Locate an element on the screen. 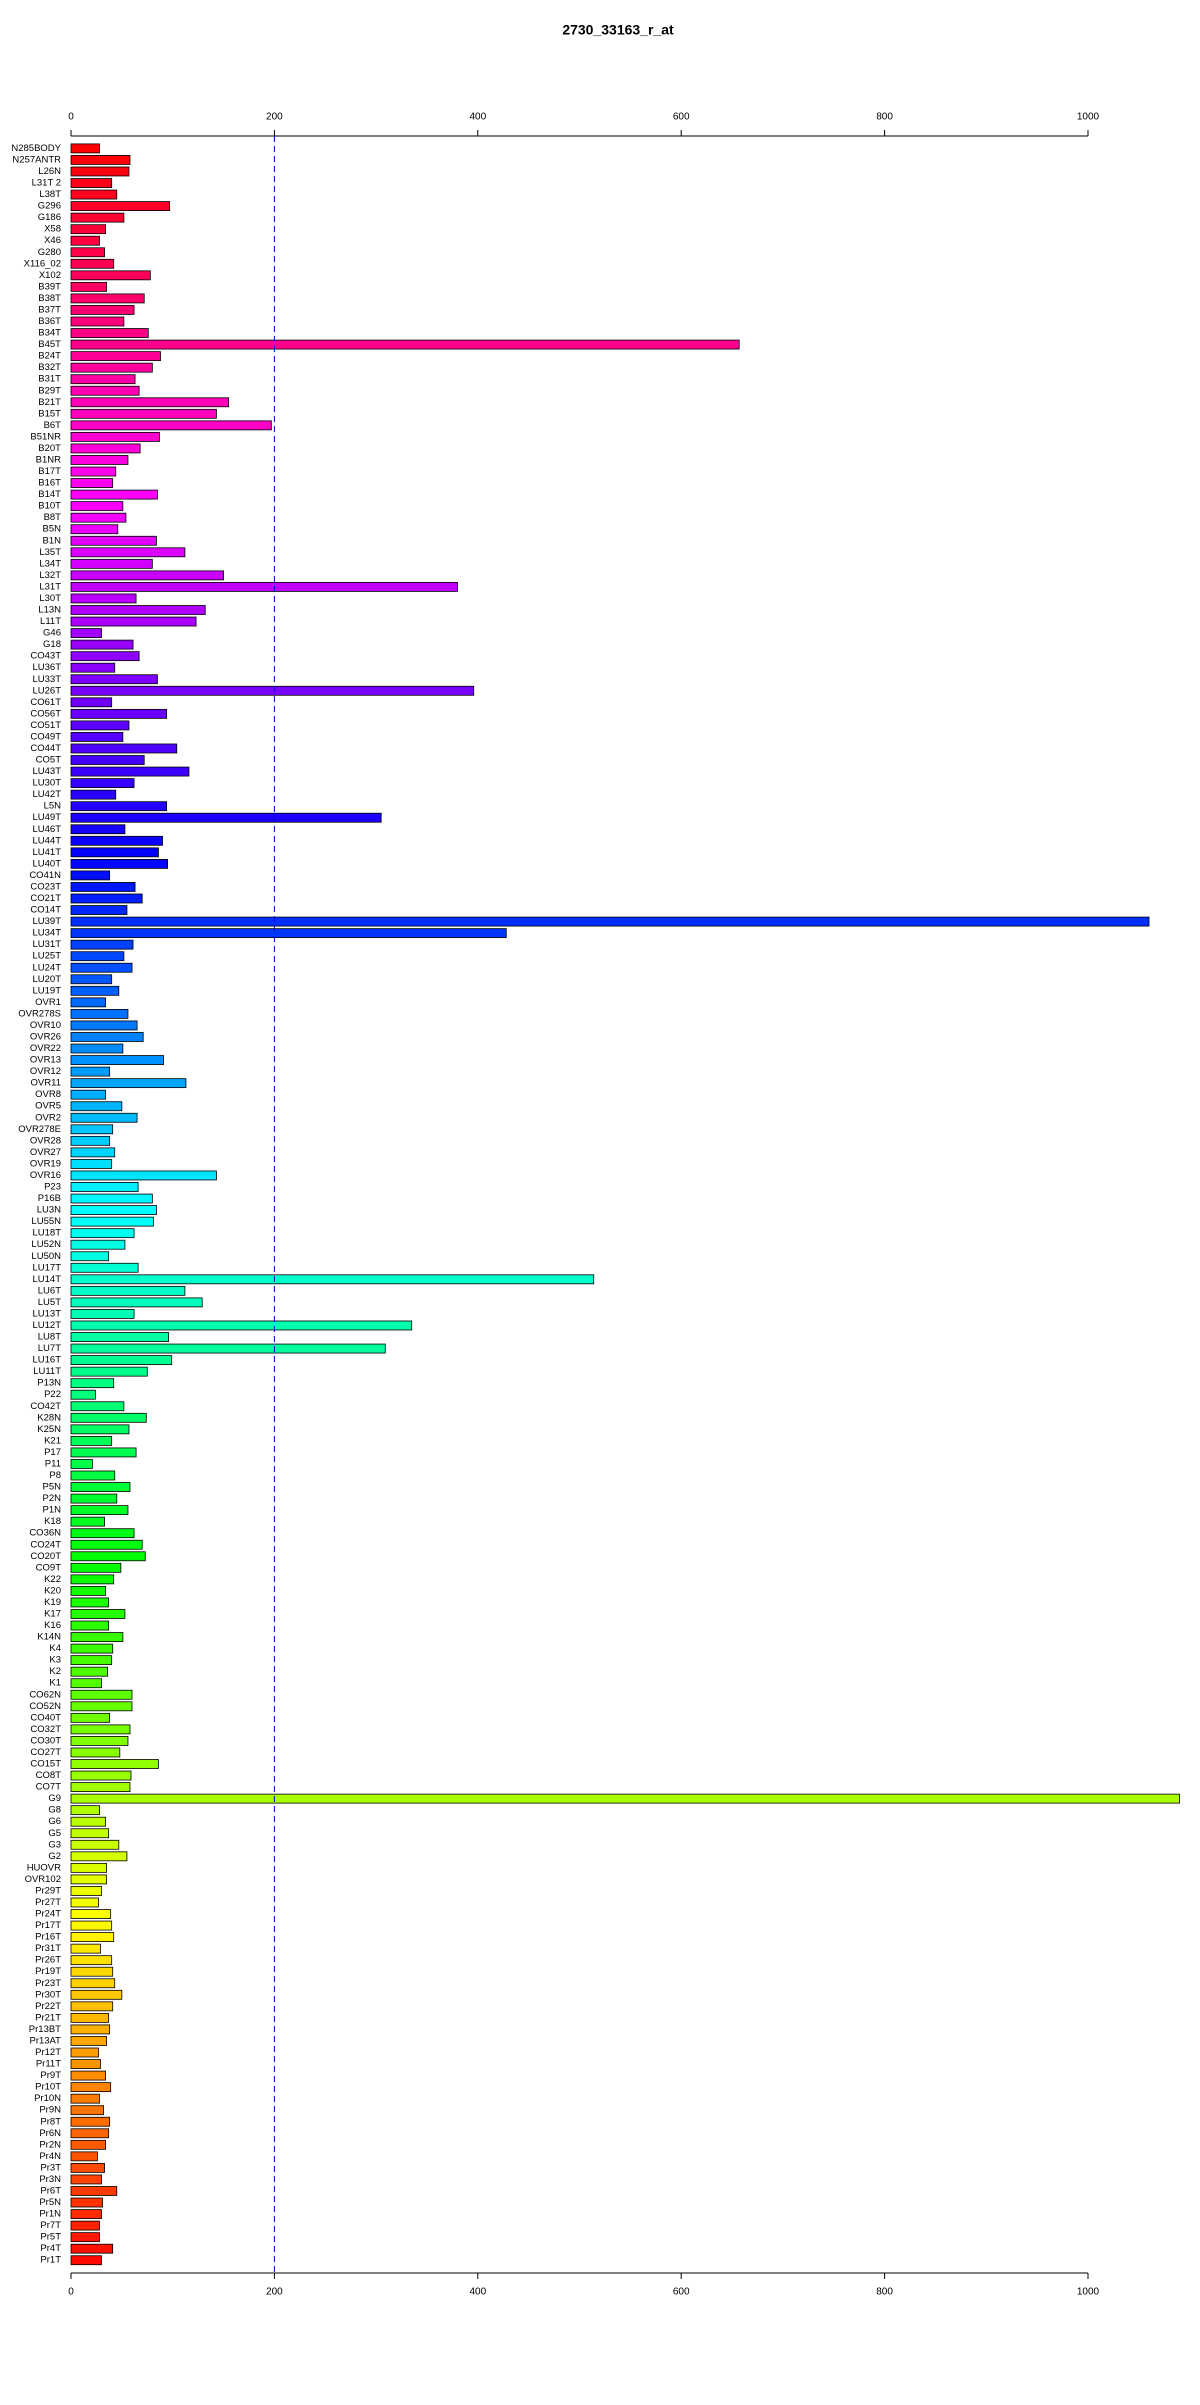 The width and height of the screenshot is (1200, 2405). y-tick-label: CO56T is located at coordinates (45, 713).